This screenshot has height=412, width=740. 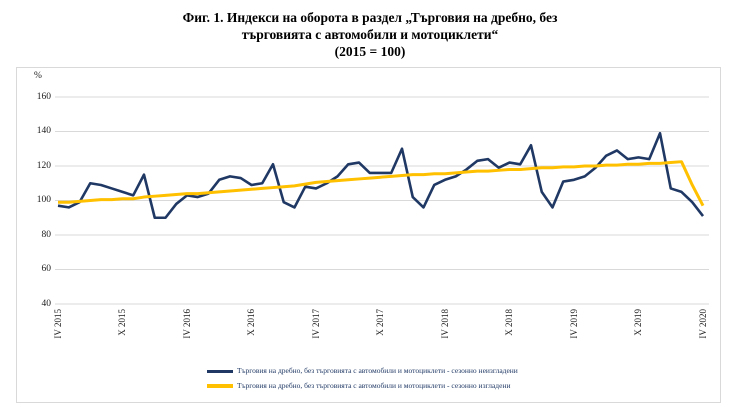 I want to click on y-tick-label: 120, so click(x=43, y=165).